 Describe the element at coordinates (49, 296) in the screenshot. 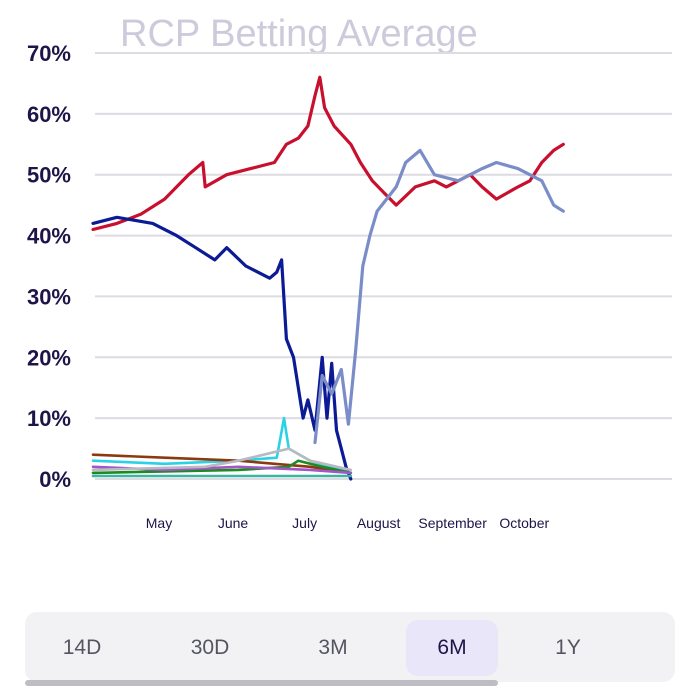

I see `y-tick-label: 30%` at that location.